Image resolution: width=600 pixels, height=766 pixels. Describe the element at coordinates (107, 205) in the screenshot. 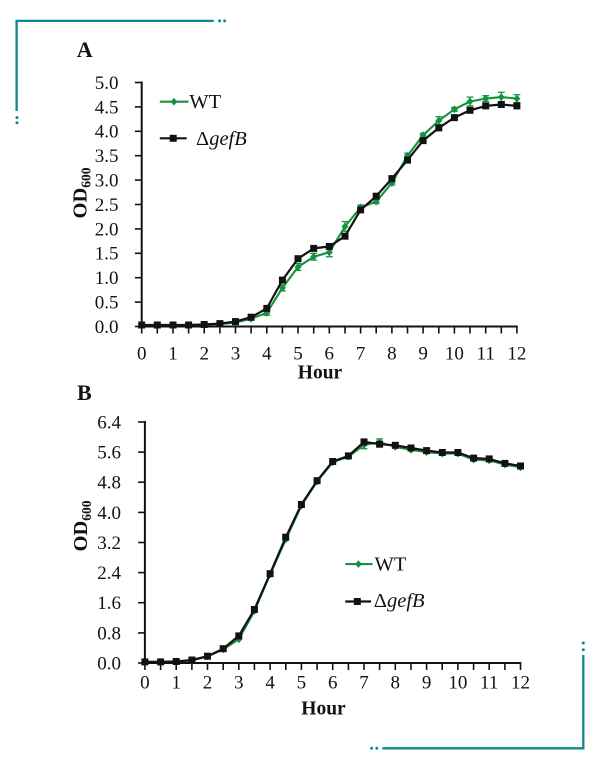

I see `svg-text: 2.5` at that location.